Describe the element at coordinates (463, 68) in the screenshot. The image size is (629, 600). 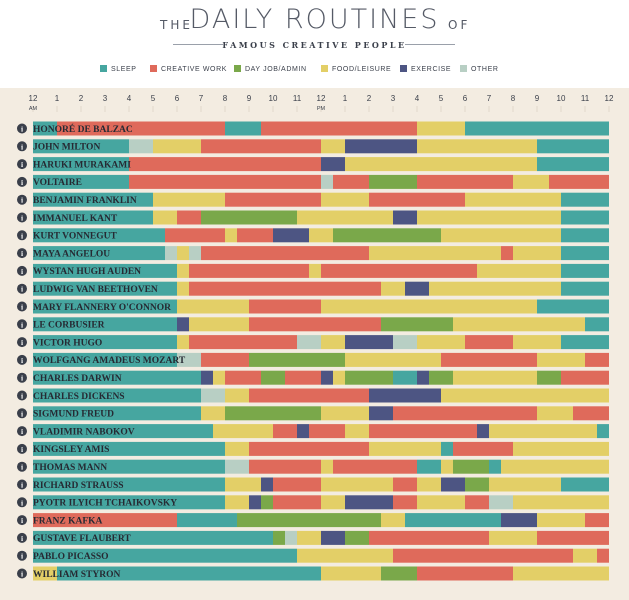
I see `legend-swatch-other` at that location.